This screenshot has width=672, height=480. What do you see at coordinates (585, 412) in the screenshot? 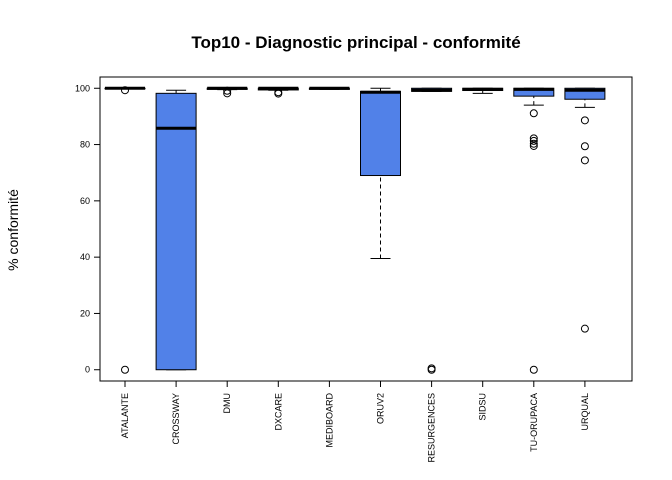
I see `x-tick-label: URQUAL` at bounding box center [585, 412].